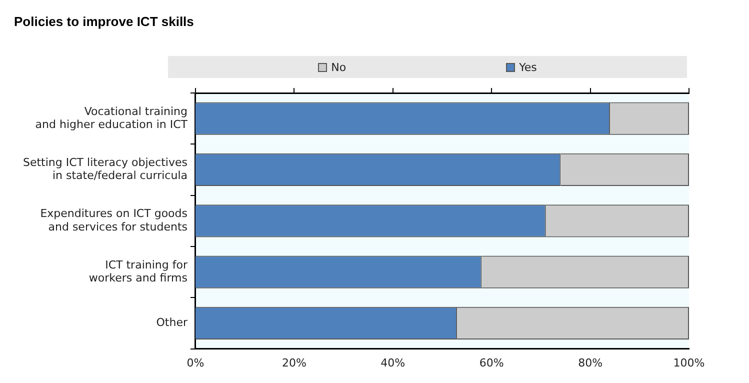 This screenshot has height=383, width=749. I want to click on legend-label: No, so click(338, 67).